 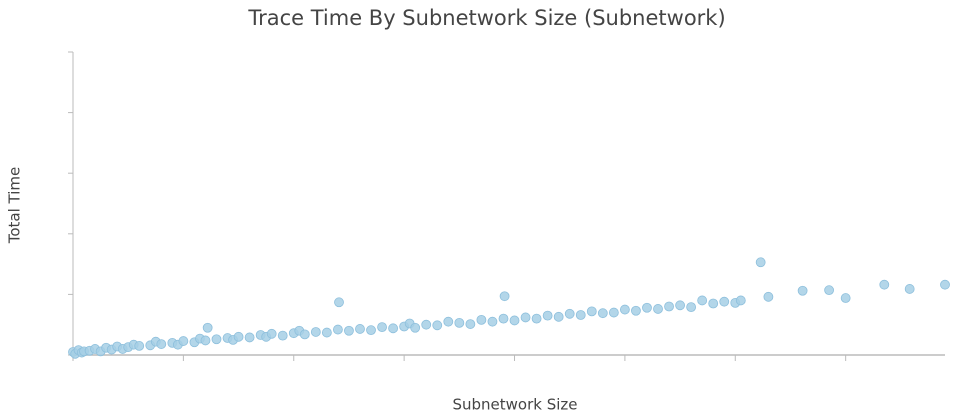 I want to click on y-axis-label: Total Time, so click(x=15, y=206).